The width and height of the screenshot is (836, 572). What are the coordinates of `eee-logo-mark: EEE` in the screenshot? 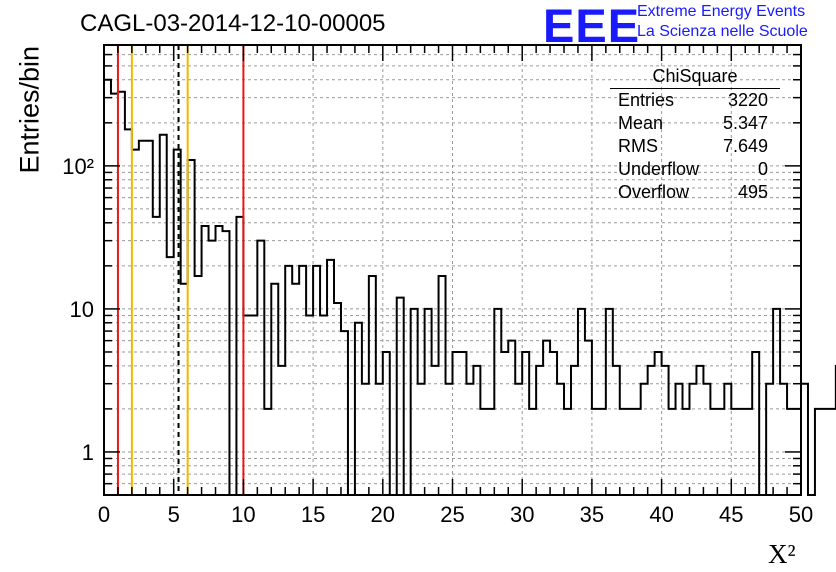 It's located at (592, 26).